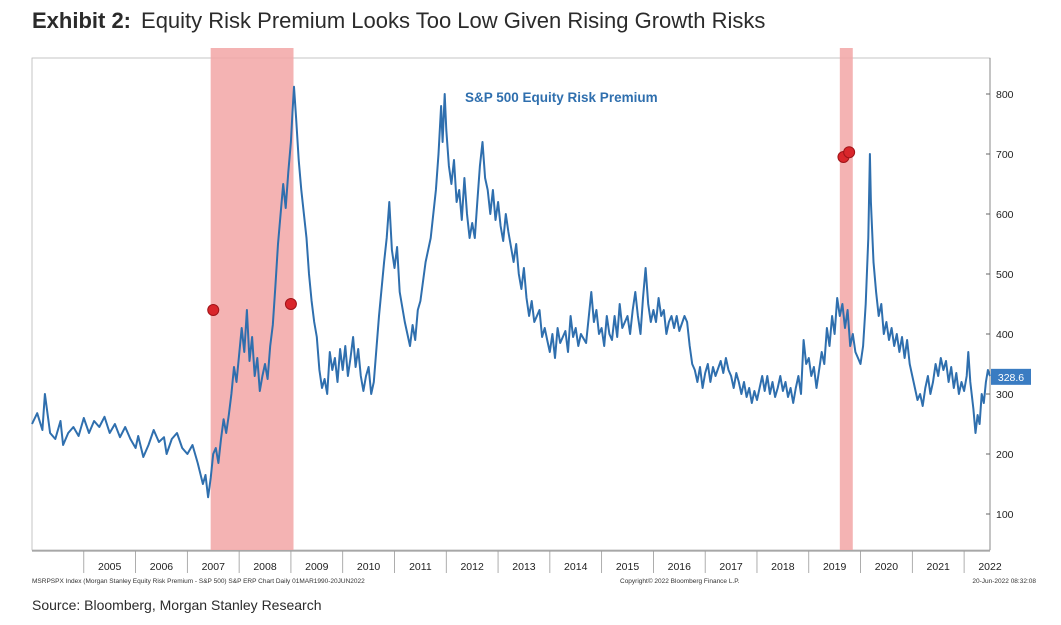  I want to click on y-axis: 100 200 300 400 500 600 700 800, so click(1000, 304).